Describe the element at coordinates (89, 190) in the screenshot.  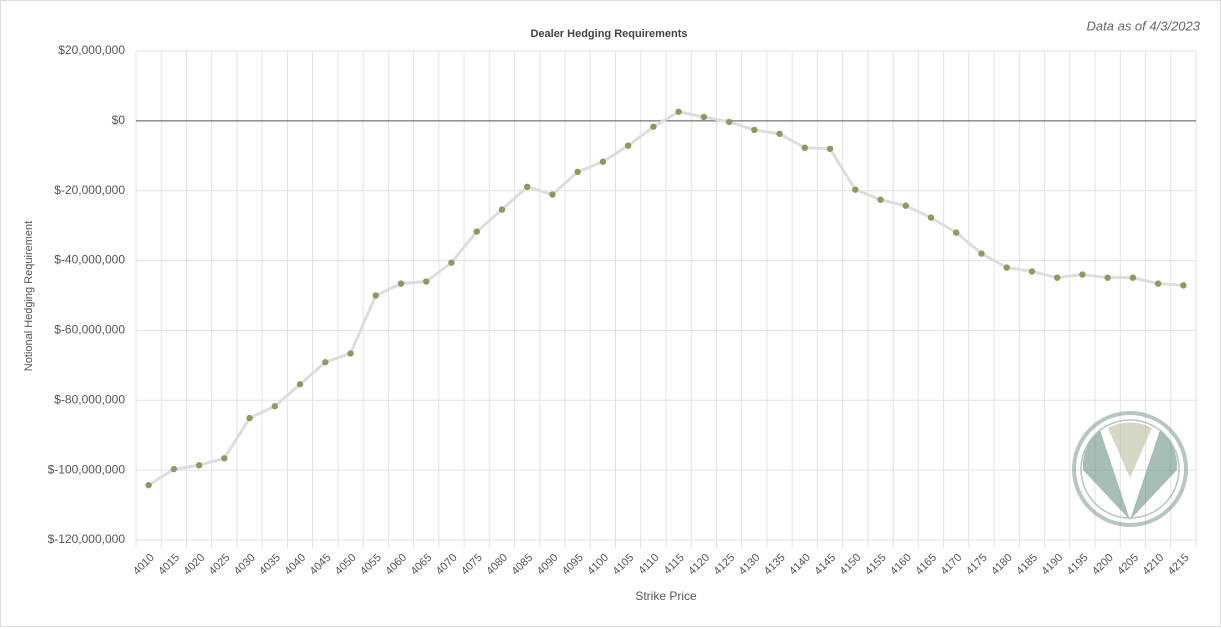
I see `y-tick-label: $-20,000,000` at that location.